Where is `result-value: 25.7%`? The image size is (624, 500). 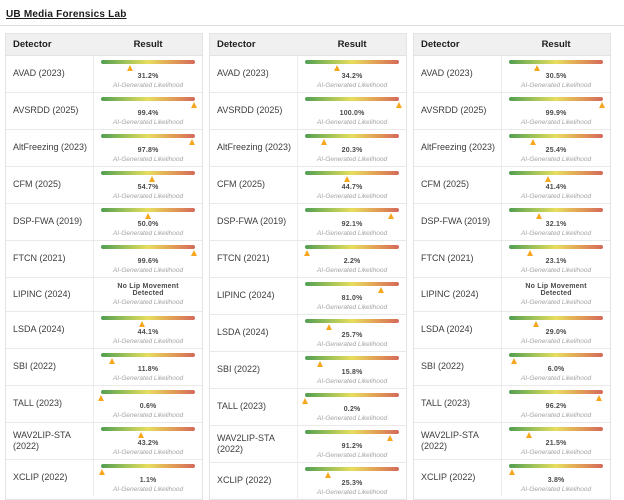 result-value: 25.7% is located at coordinates (352, 335).